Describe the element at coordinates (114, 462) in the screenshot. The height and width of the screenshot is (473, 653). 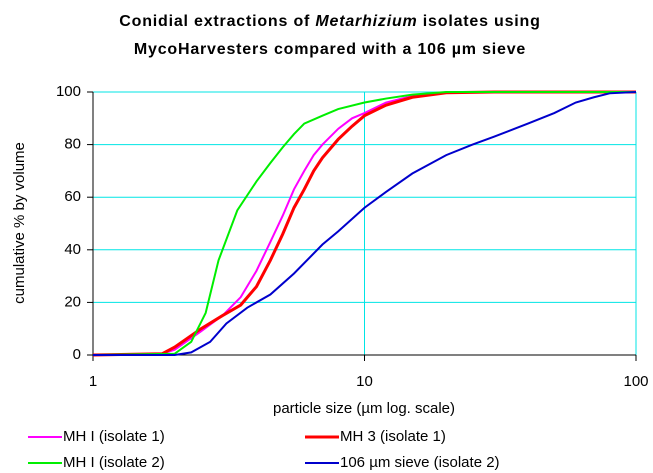
I see `legend-label: MH I (isolate 2)` at that location.